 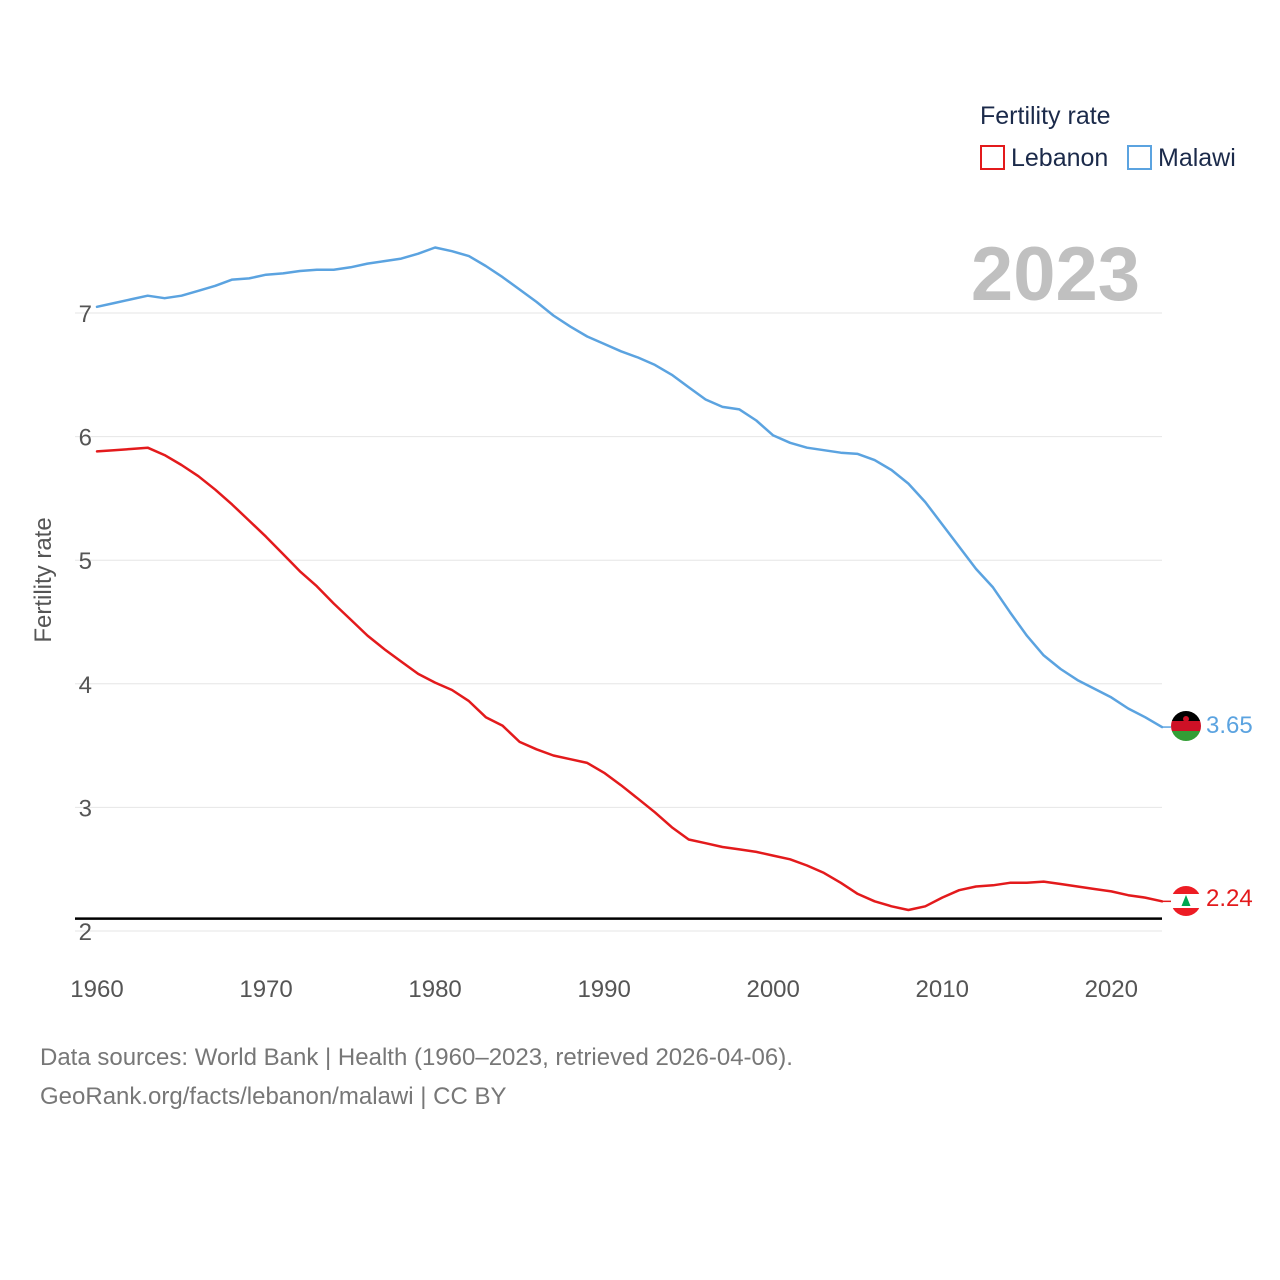 I want to click on legend-swatch-malawi, so click(x=1139, y=157).